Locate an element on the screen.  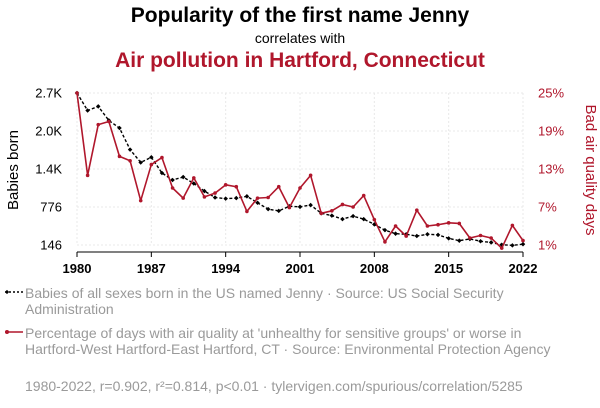
x-tick-label: 1994 is located at coordinates (226, 268).